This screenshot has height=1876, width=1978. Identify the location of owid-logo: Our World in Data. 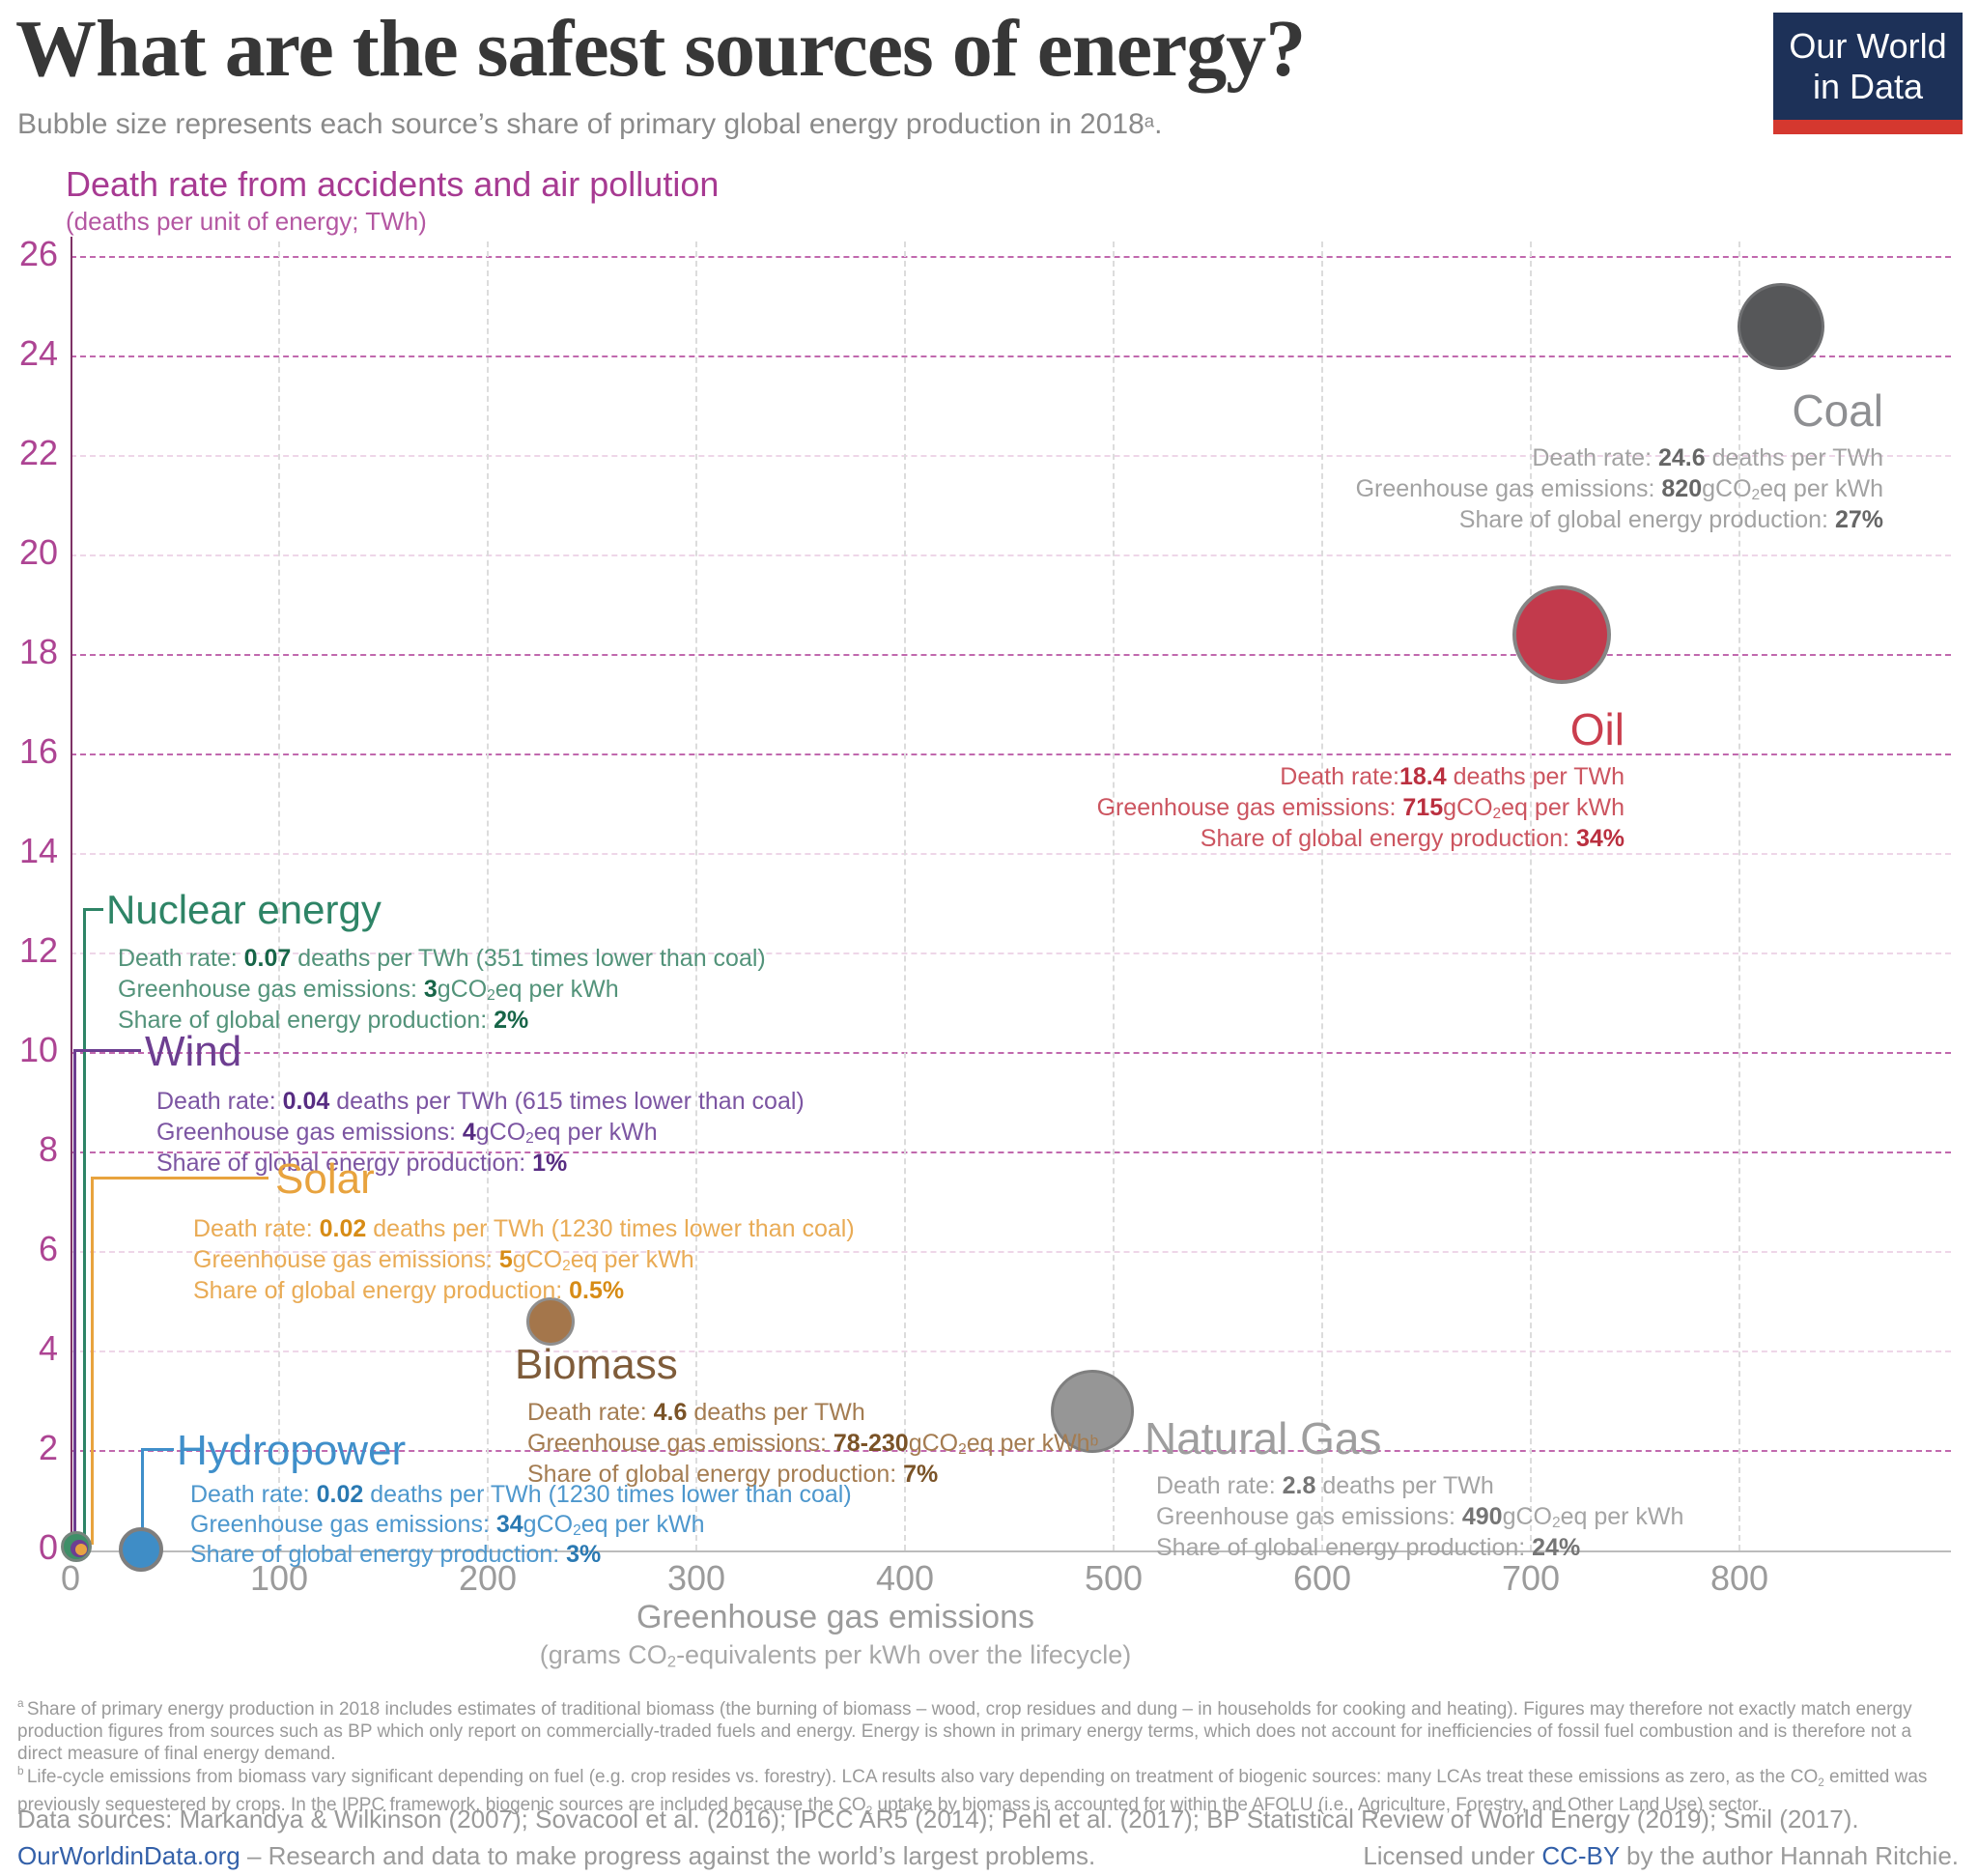
(1868, 73).